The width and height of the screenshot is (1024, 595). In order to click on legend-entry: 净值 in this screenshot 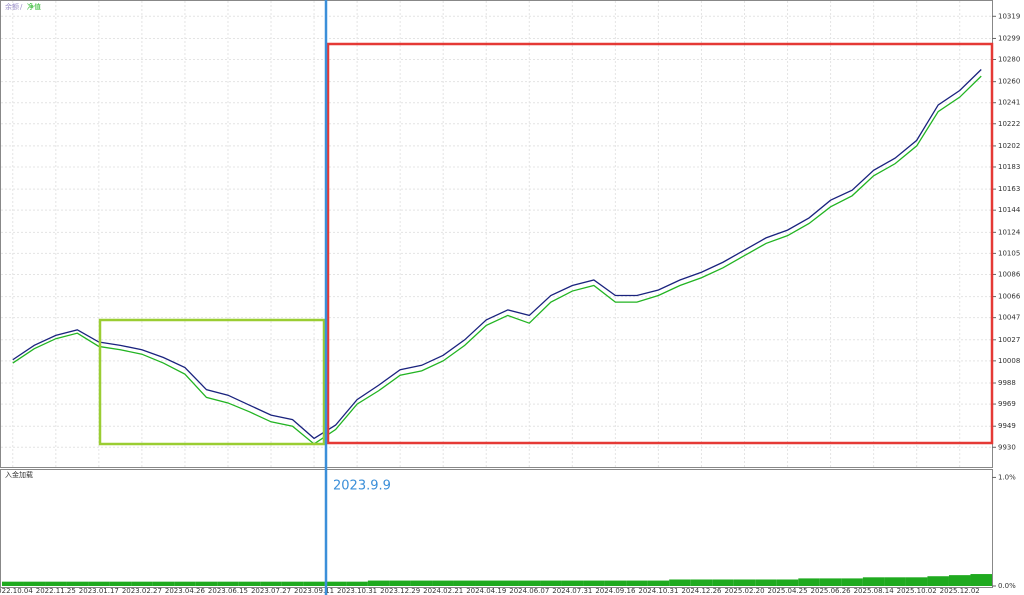, I will do `click(34, 6)`.